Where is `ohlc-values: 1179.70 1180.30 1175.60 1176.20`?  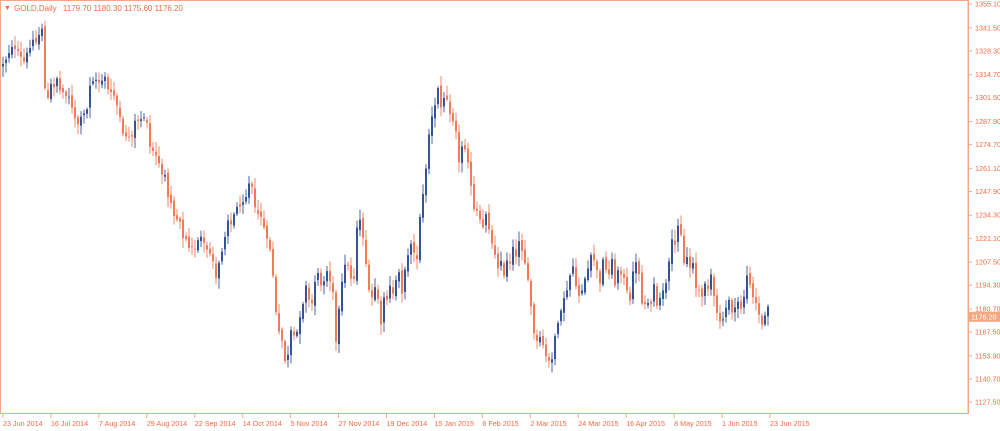
ohlc-values: 1179.70 1180.30 1175.60 1176.20 is located at coordinates (123, 8).